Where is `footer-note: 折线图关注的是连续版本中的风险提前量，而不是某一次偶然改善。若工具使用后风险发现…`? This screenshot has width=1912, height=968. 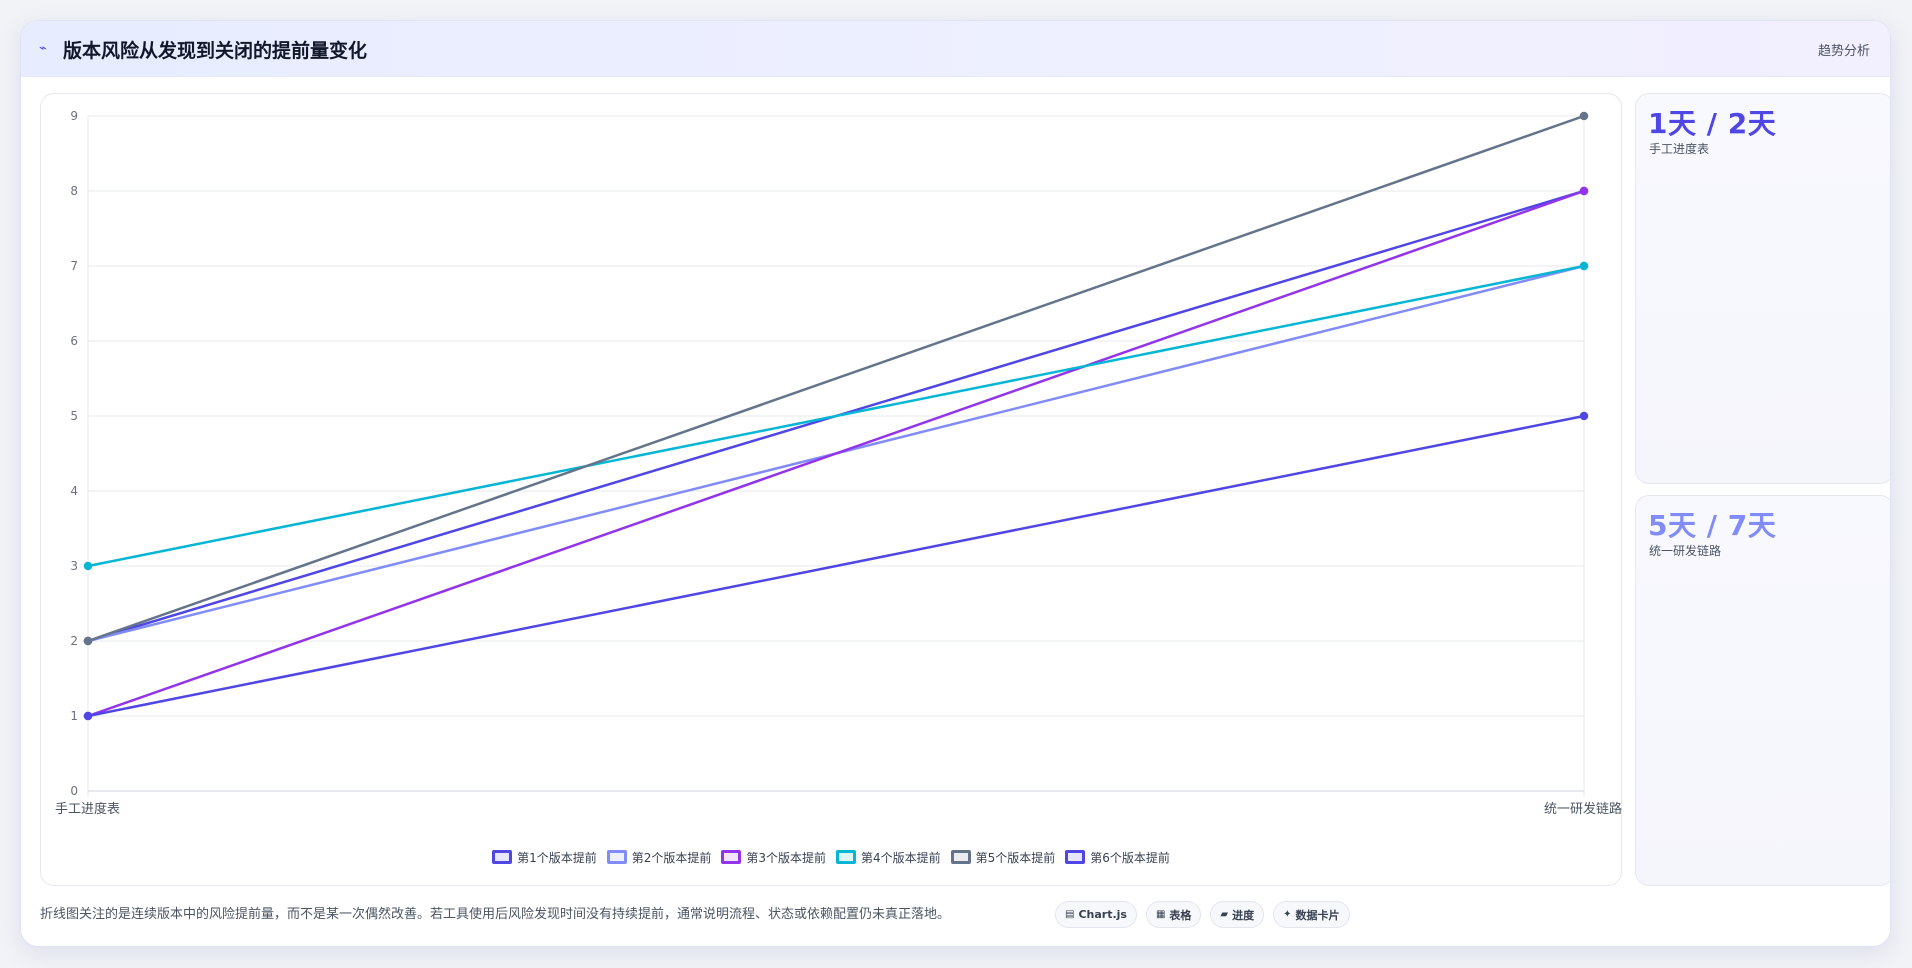 footer-note: 折线图关注的是连续版本中的风险提前量，而不是某一次偶然改善。若工具使用后风险发现… is located at coordinates (495, 914).